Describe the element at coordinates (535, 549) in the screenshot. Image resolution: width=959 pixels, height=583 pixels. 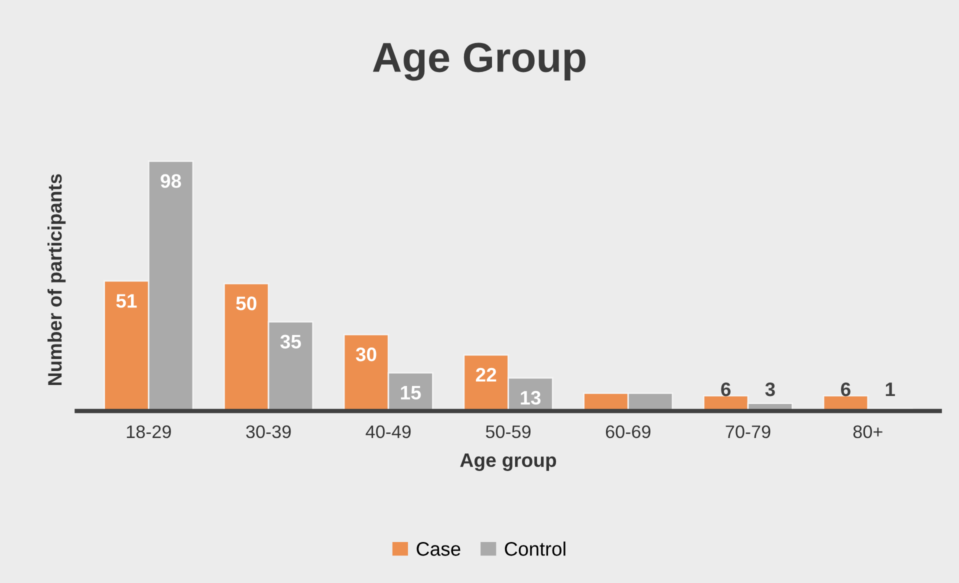
I see `legend-label: Control` at that location.